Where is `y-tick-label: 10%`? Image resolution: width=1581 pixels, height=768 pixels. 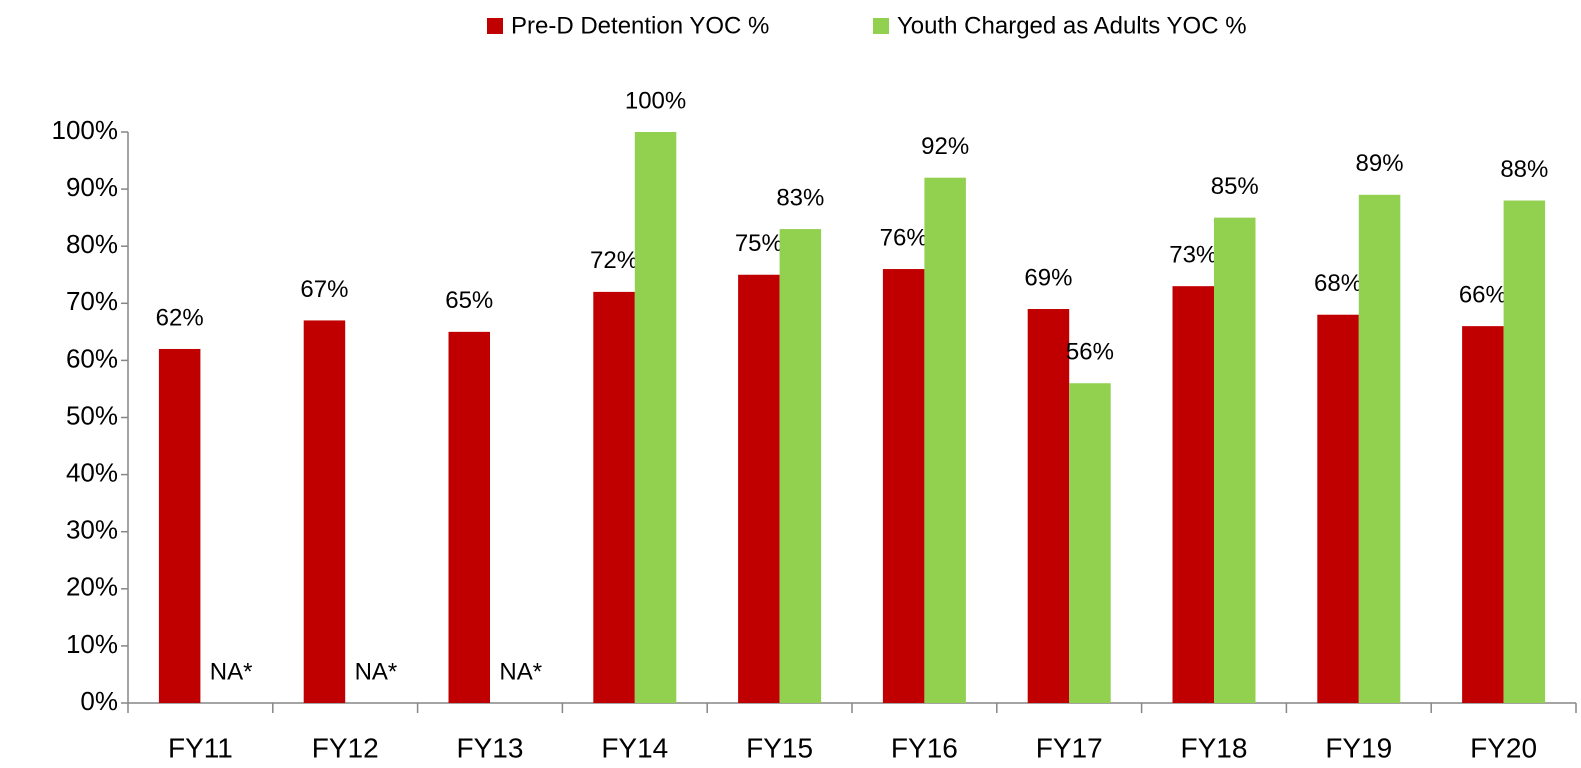 y-tick-label: 10% is located at coordinates (92, 644).